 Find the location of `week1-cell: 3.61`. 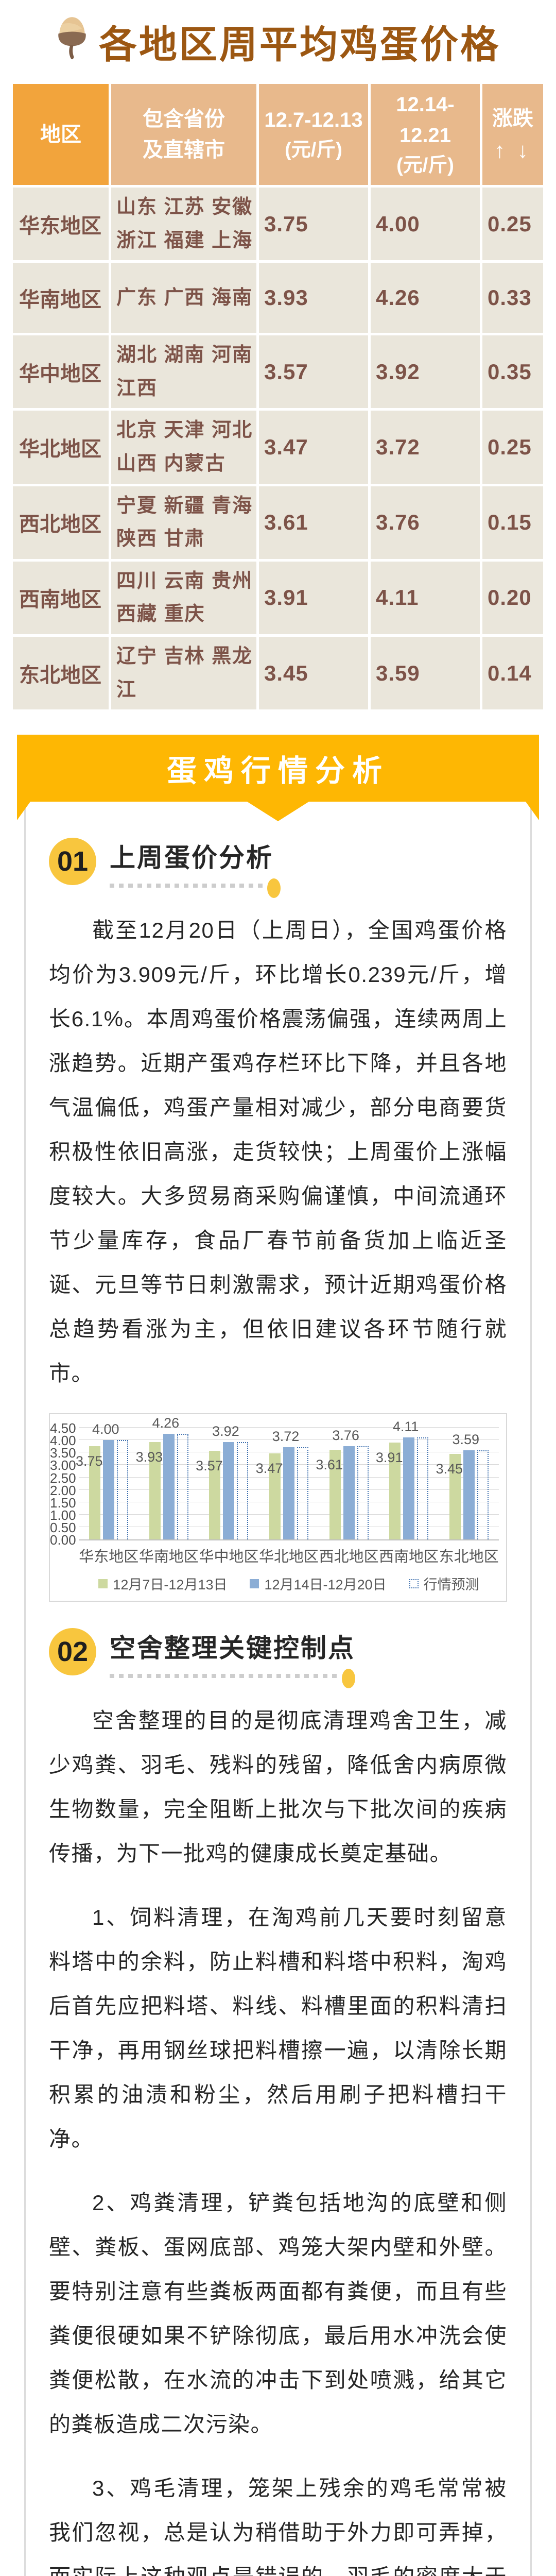

week1-cell: 3.61 is located at coordinates (313, 522).